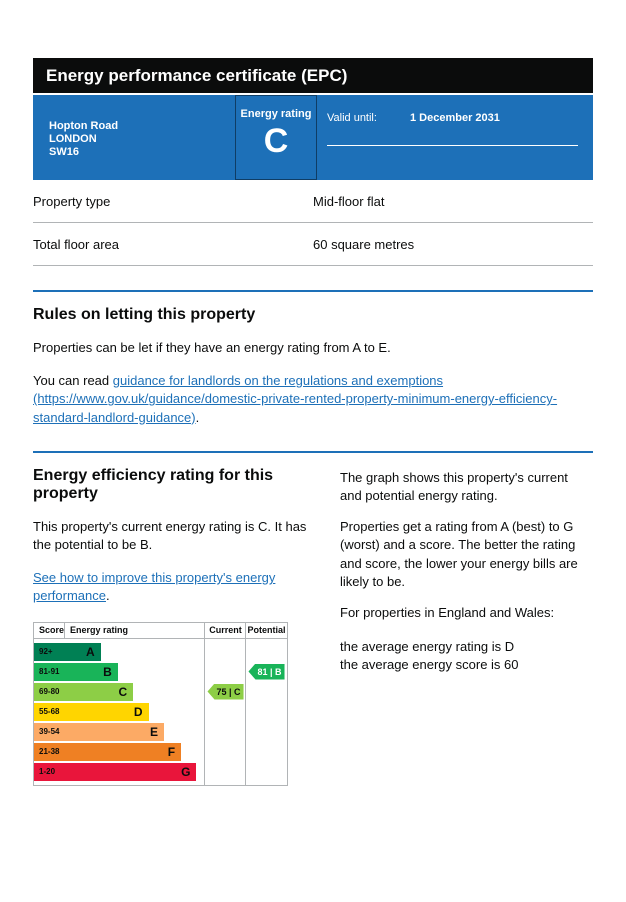 The width and height of the screenshot is (626, 902). What do you see at coordinates (313, 451) in the screenshot?
I see `section-divider-efficiency` at bounding box center [313, 451].